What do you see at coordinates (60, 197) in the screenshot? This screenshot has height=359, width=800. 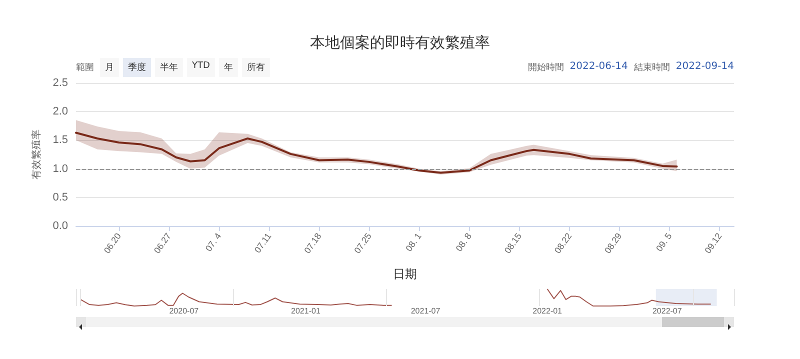 I see `y-tick-label: 0.5` at bounding box center [60, 197].